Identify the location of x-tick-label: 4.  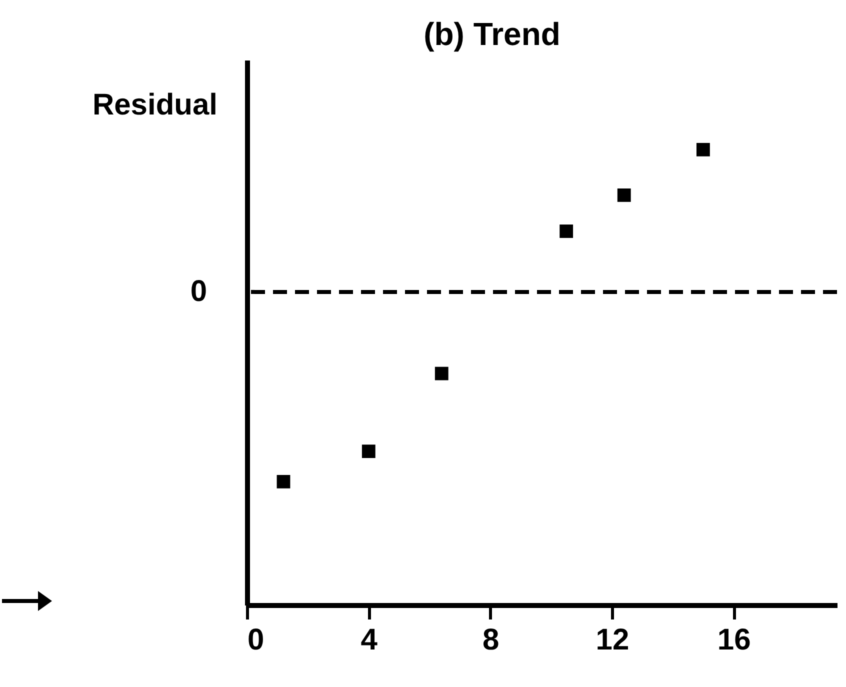
(369, 640).